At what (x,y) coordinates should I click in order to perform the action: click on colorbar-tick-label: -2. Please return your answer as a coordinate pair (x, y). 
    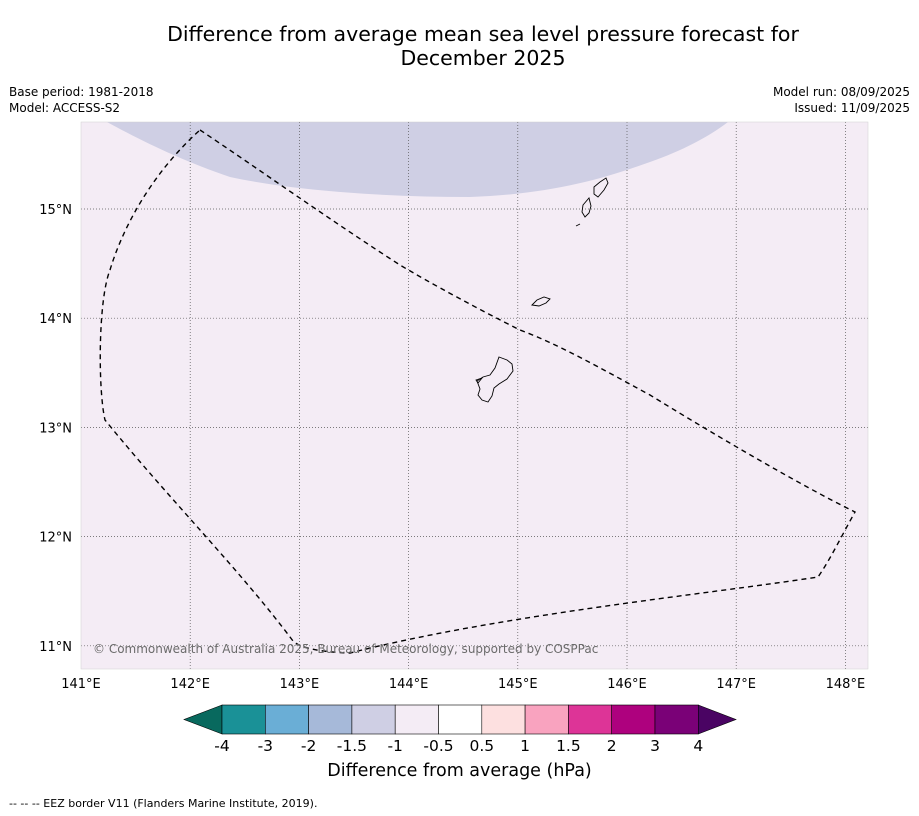
    Looking at the image, I should click on (308, 746).